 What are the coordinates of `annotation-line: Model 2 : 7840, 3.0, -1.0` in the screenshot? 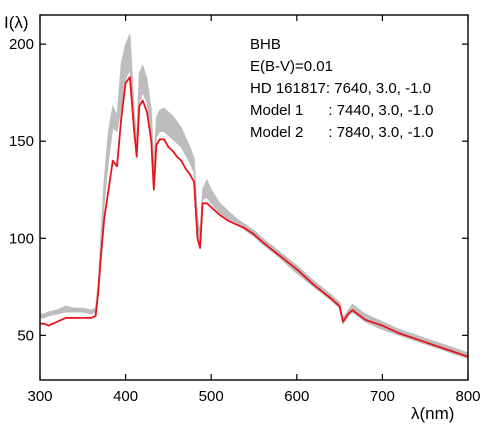 It's located at (341, 132).